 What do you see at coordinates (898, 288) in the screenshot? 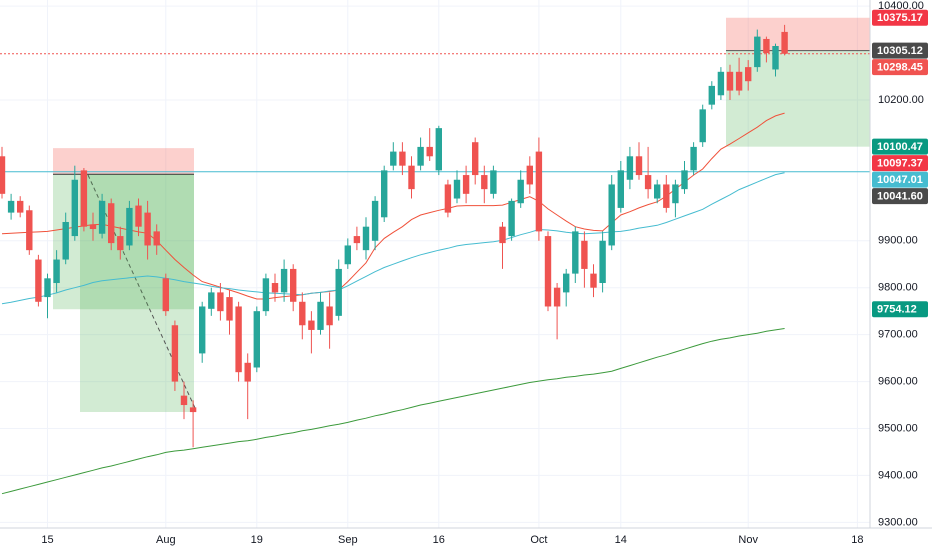
I see `y-tick-label: 9800.00` at bounding box center [898, 288].